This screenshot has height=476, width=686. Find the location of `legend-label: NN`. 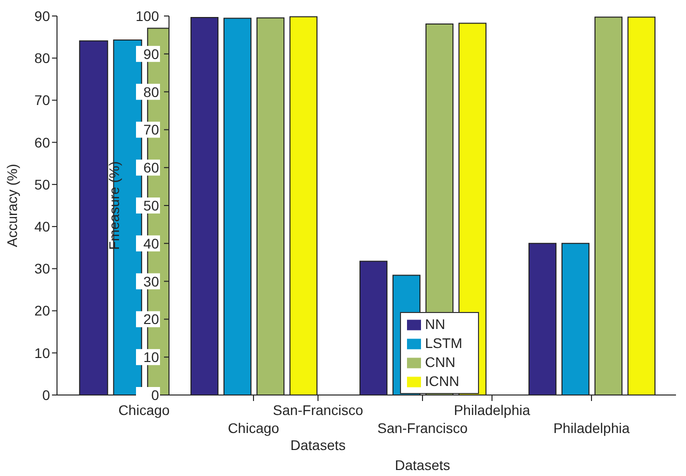

legend-label: NN is located at coordinates (435, 324).